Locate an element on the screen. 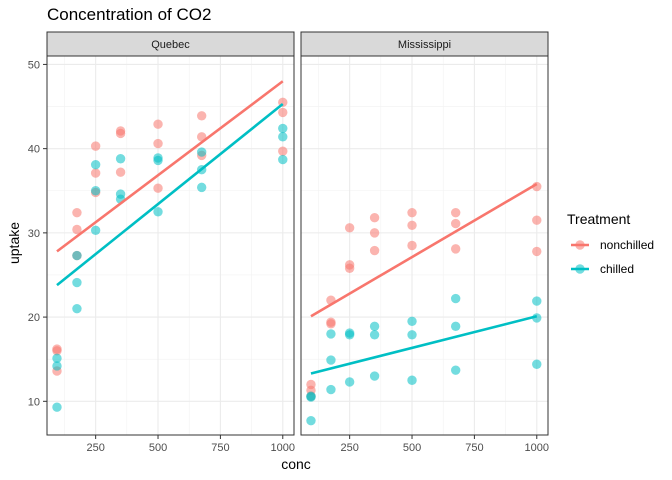 The width and height of the screenshot is (672, 480). strip-label: Quebec is located at coordinates (170, 45).